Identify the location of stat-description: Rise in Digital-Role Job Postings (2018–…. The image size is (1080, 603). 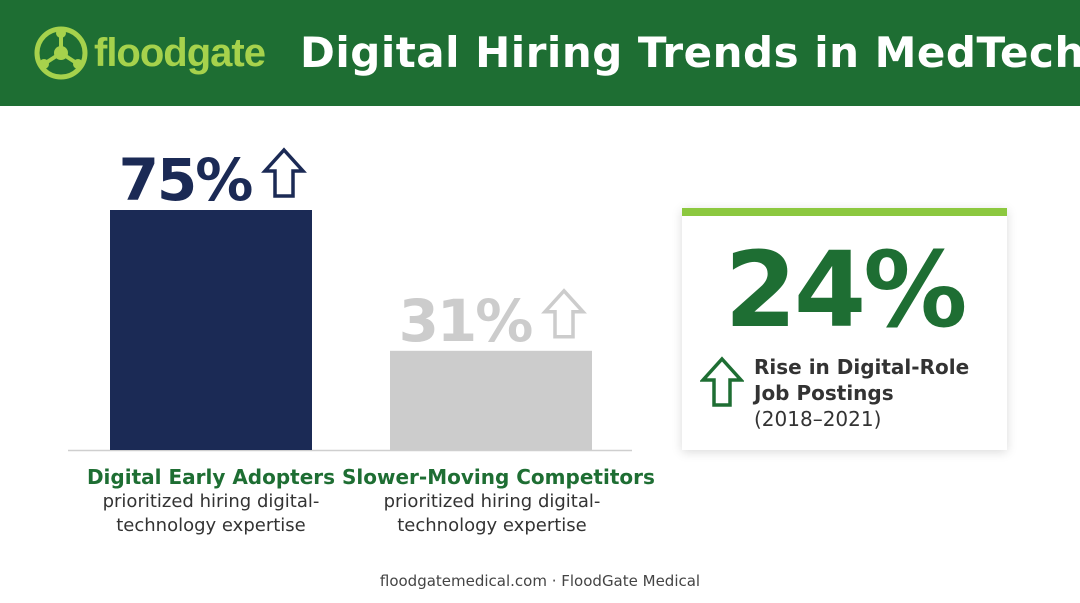
(876, 393).